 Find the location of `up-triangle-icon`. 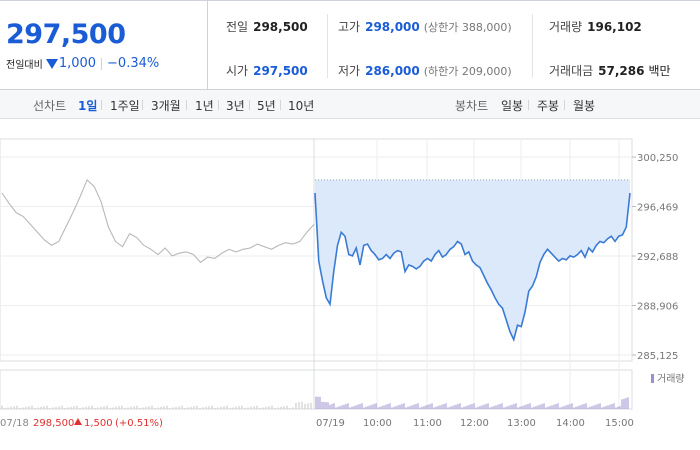

up-triangle-icon is located at coordinates (78, 421).